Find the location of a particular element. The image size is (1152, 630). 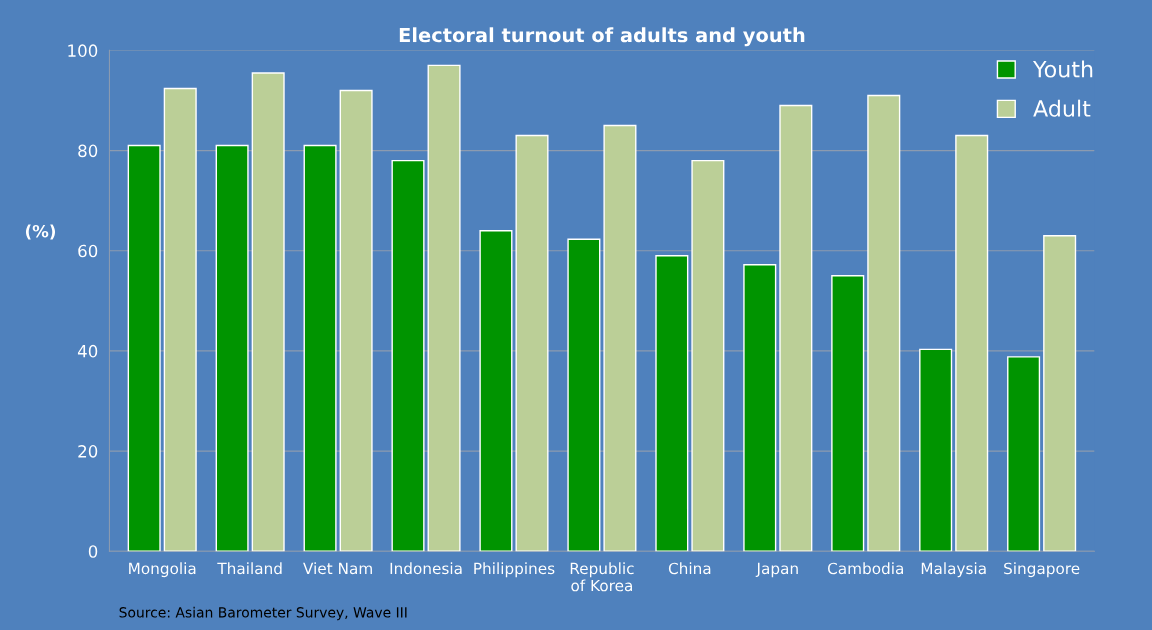

source-note: Source: Asian Barometer Survey, Wave III is located at coordinates (263, 613).